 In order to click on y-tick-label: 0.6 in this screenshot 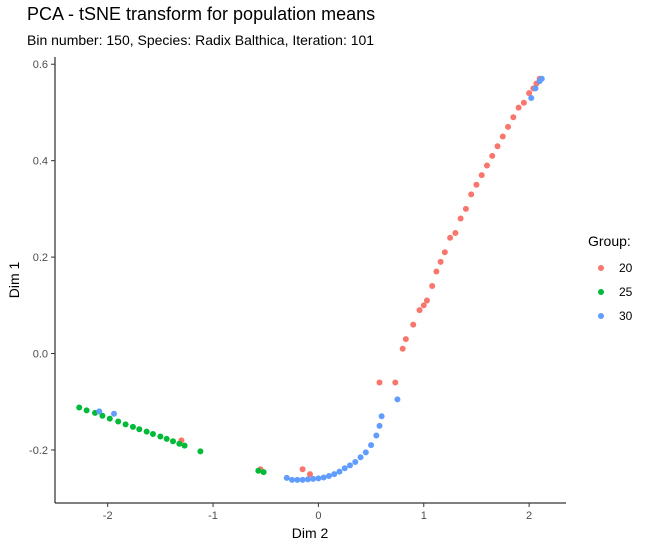, I will do `click(40, 65)`.